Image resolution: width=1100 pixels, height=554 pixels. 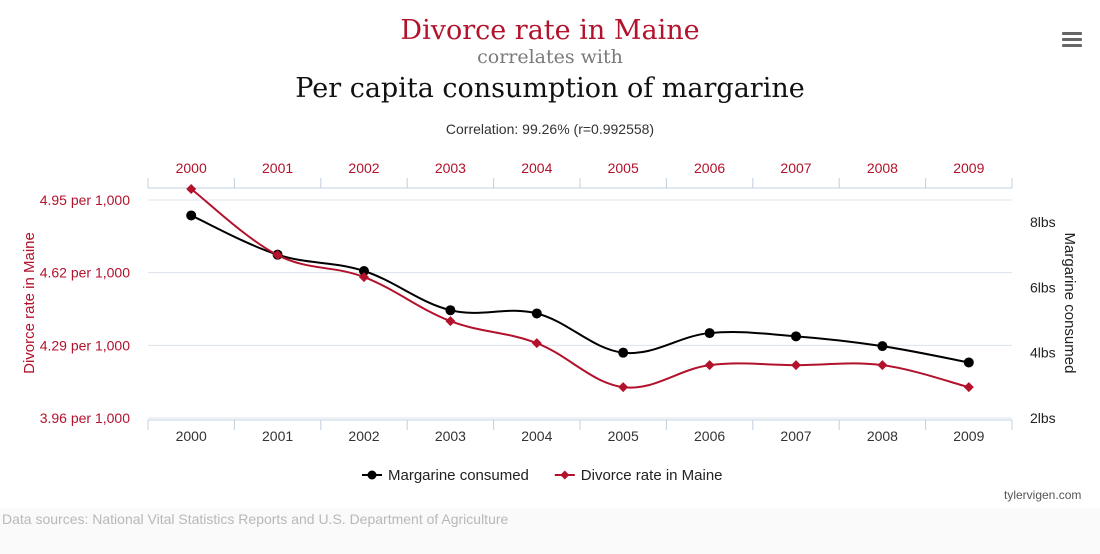 What do you see at coordinates (85, 273) in the screenshot?
I see `left-y-tick-label: 4.62 per 1,000` at bounding box center [85, 273].